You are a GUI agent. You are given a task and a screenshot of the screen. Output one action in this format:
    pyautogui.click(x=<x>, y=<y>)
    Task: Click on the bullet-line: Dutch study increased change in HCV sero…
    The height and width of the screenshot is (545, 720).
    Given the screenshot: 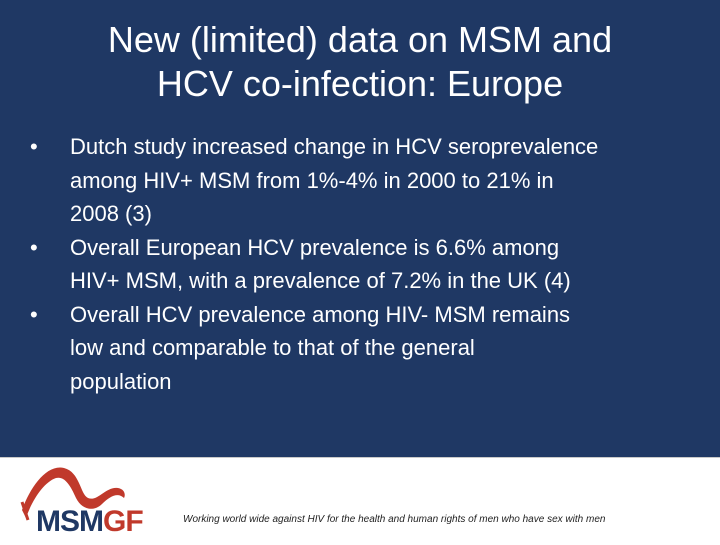 What is the action you would take?
    pyautogui.click(x=334, y=146)
    